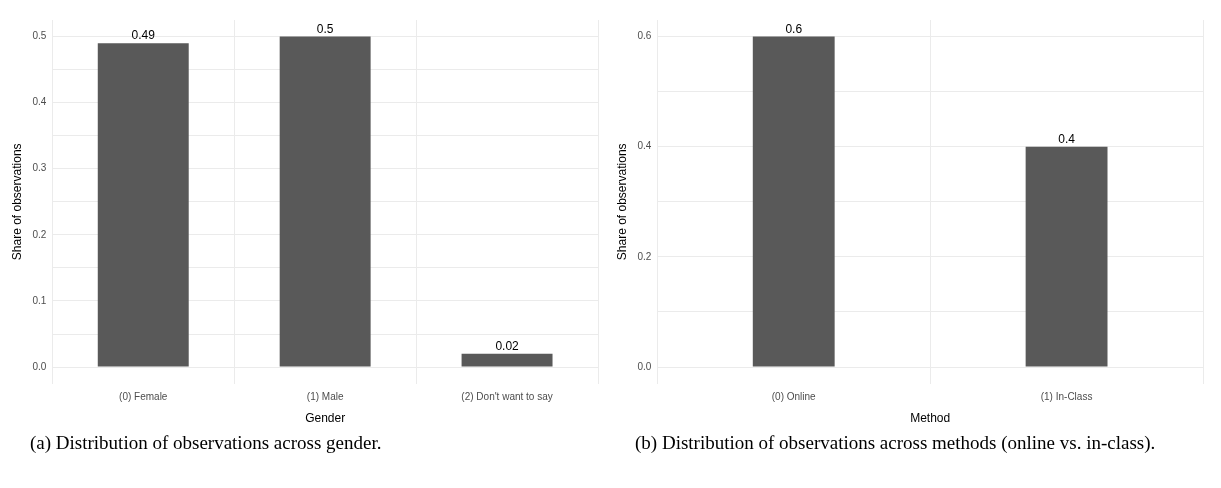 The height and width of the screenshot is (488, 1221). What do you see at coordinates (143, 35) in the screenshot?
I see `data-label: 0.49` at bounding box center [143, 35].